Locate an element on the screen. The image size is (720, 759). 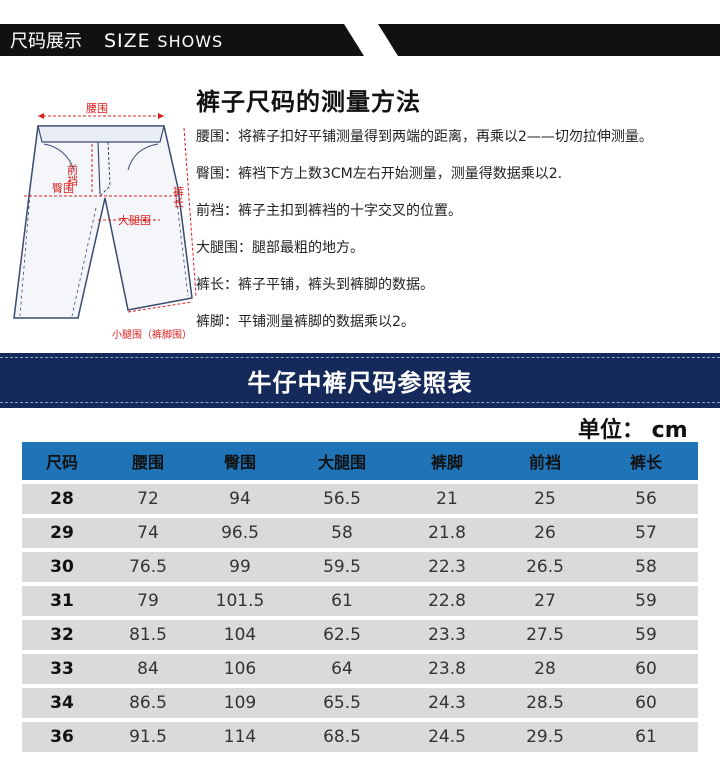
cell-waist: 91.5 is located at coordinates (148, 735).